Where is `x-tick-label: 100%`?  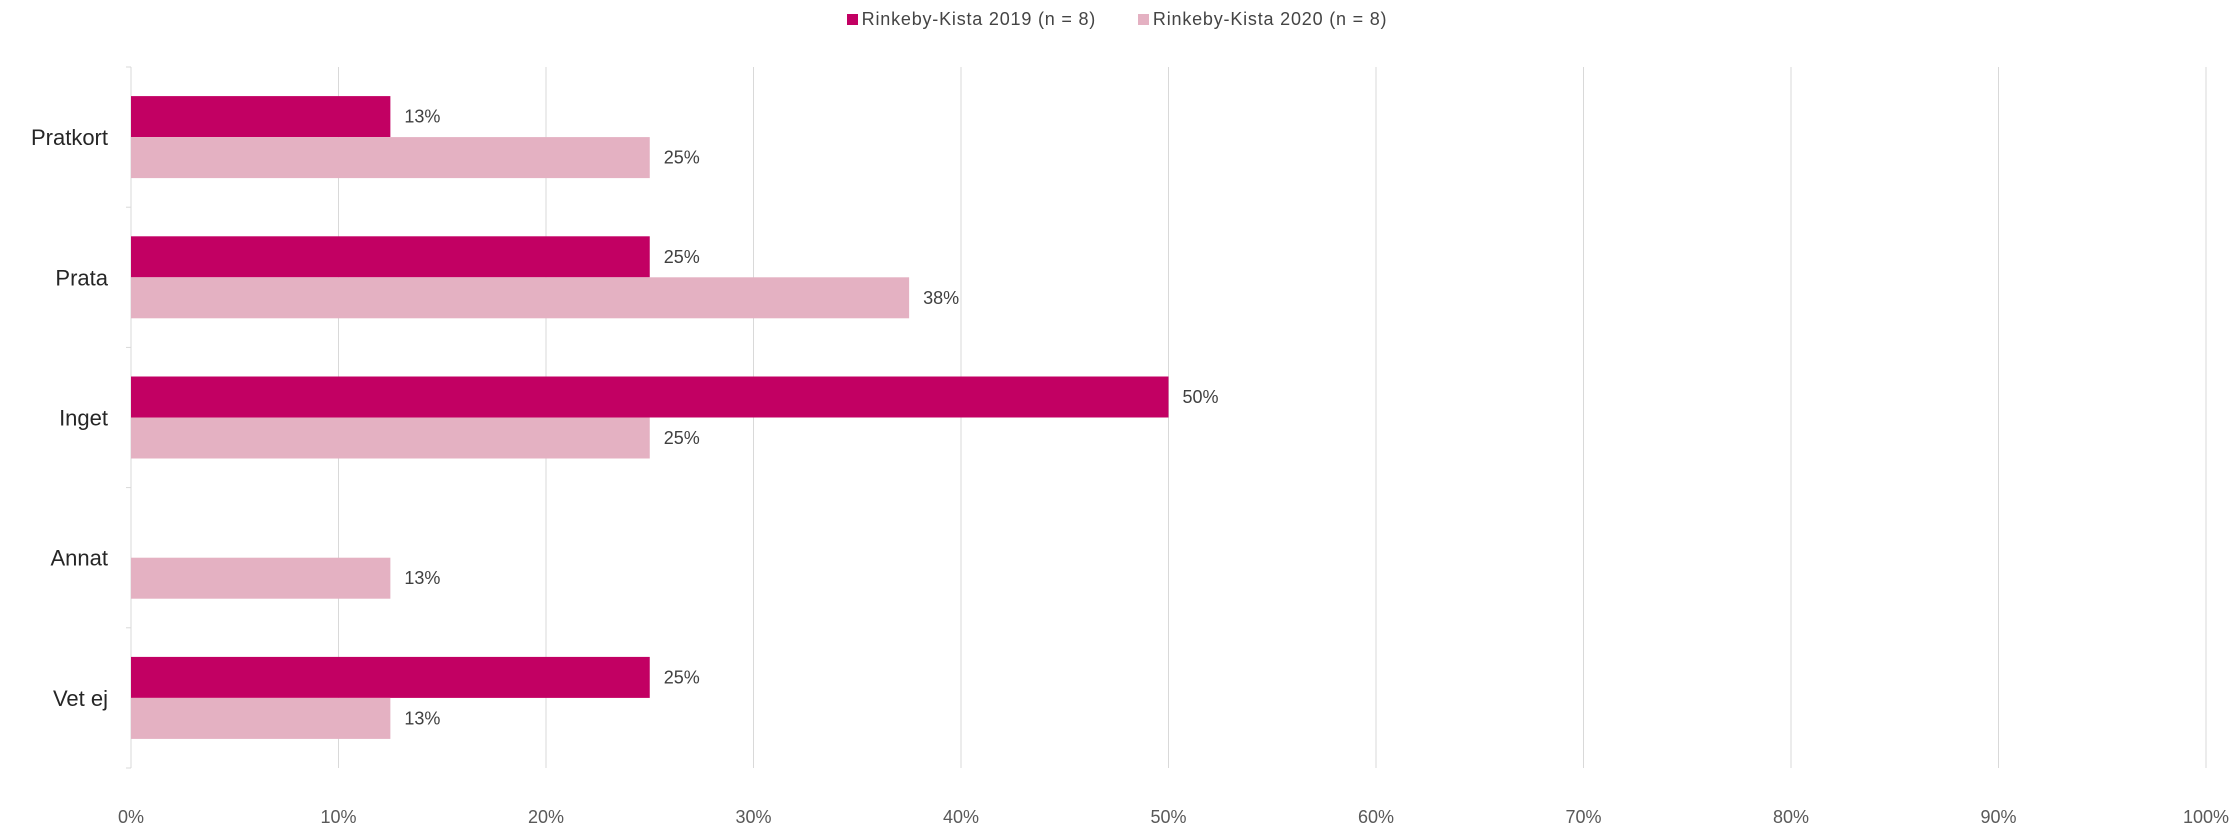
x-tick-label: 100% is located at coordinates (2206, 817).